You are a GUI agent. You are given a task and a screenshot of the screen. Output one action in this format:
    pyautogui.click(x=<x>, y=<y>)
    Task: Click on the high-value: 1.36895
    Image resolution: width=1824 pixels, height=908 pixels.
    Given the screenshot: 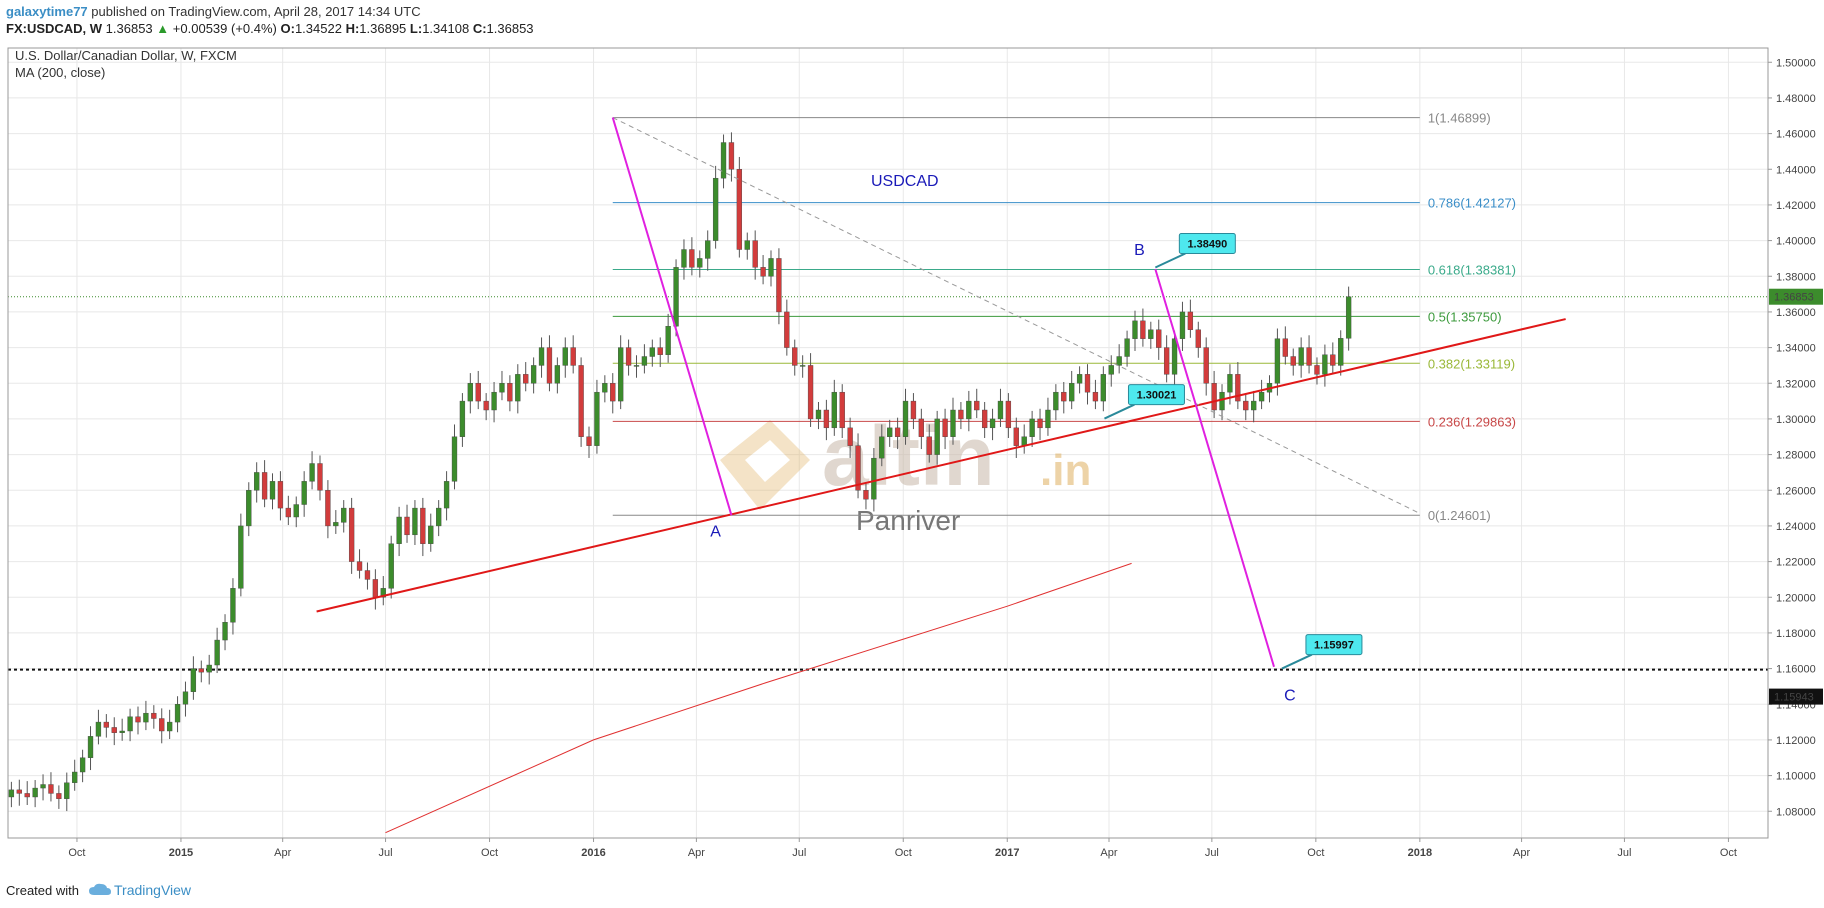 What is the action you would take?
    pyautogui.click(x=383, y=28)
    